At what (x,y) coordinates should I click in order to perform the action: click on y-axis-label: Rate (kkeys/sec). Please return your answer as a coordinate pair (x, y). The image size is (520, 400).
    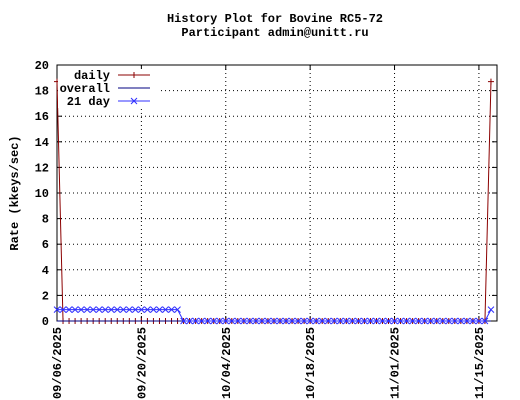
    Looking at the image, I should click on (15, 192).